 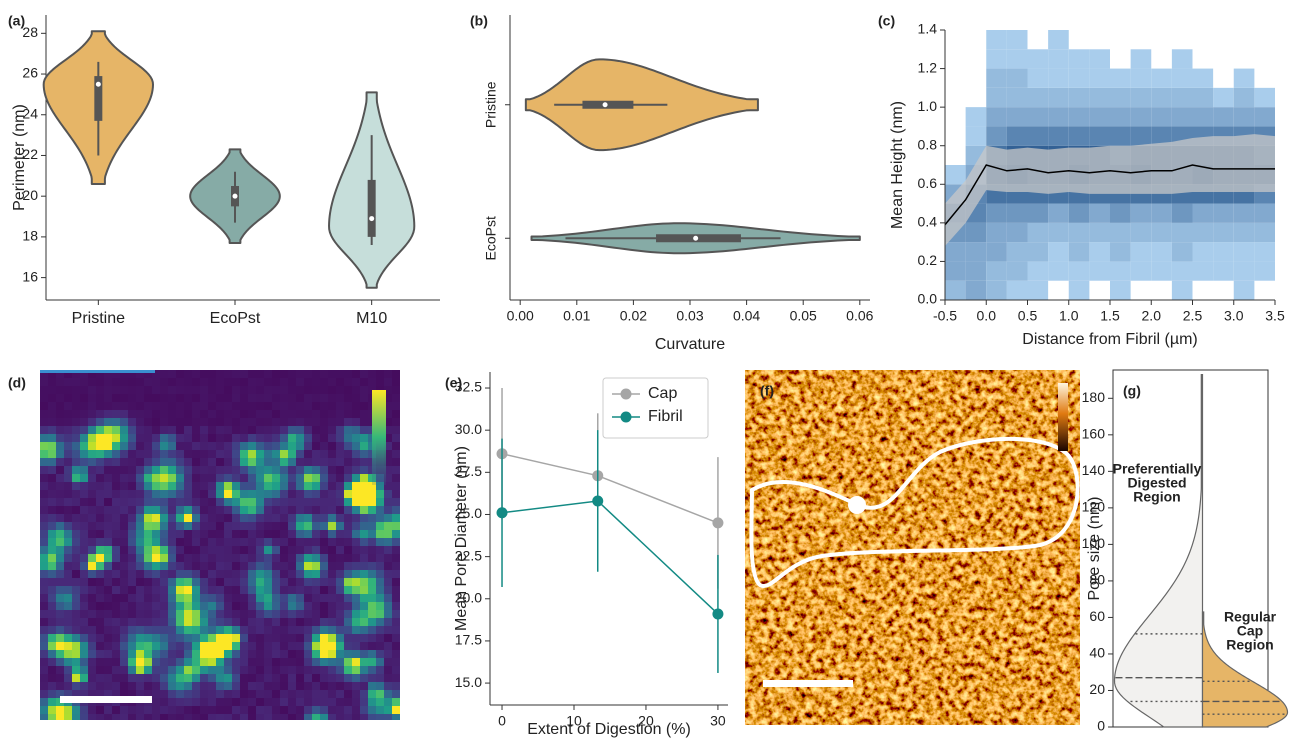 What do you see at coordinates (1094, 397) in the screenshot?
I see `y-tick-label: 180` at bounding box center [1094, 397].